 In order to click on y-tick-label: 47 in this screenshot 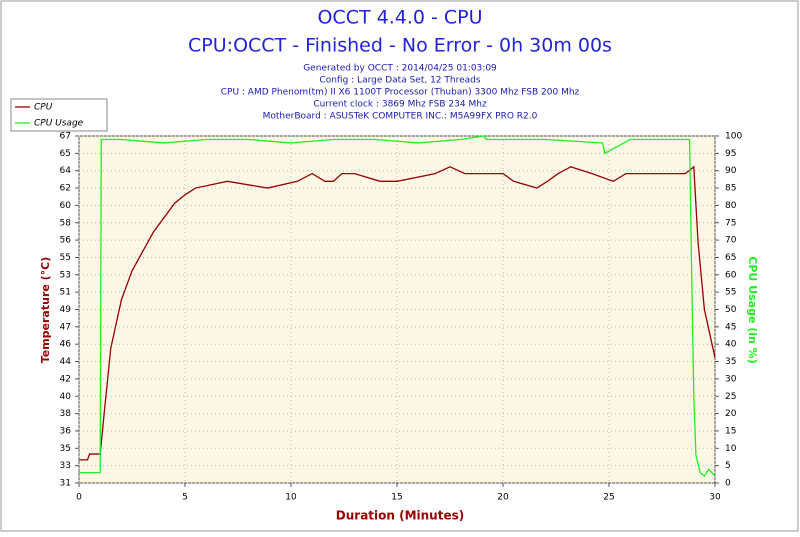, I will do `click(65, 327)`.